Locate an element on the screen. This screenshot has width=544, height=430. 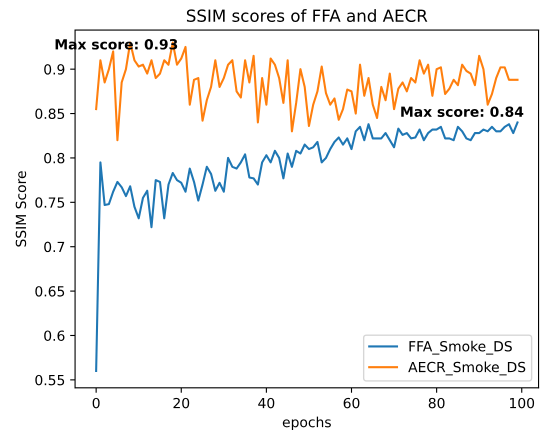
legend-label: FFA_Smoke_DS is located at coordinates (460, 347).